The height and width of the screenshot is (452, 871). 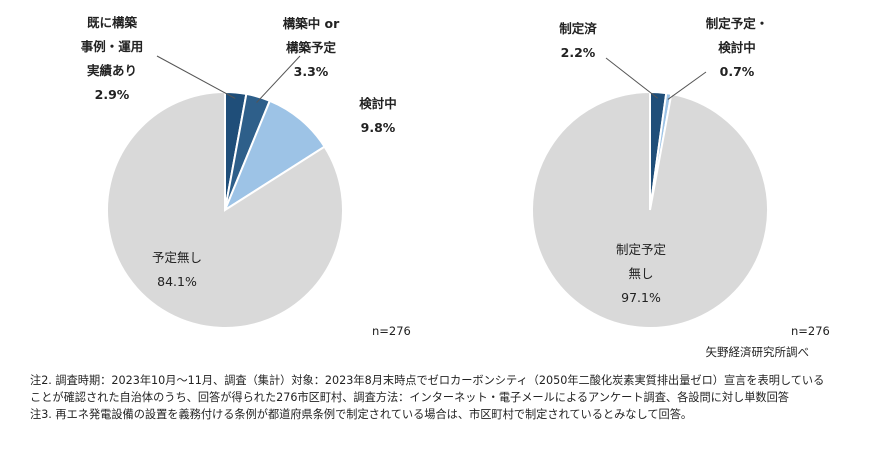 What do you see at coordinates (112, 22) in the screenshot?
I see `pie0-label-0-line0: 既に構築` at bounding box center [112, 22].